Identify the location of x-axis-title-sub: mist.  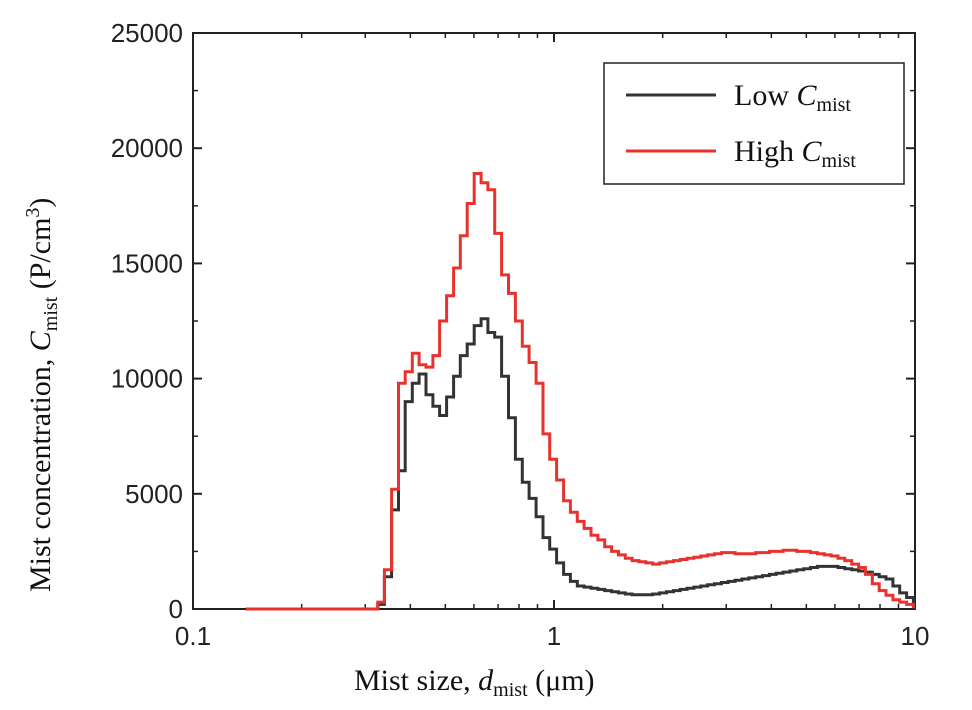
(510, 690).